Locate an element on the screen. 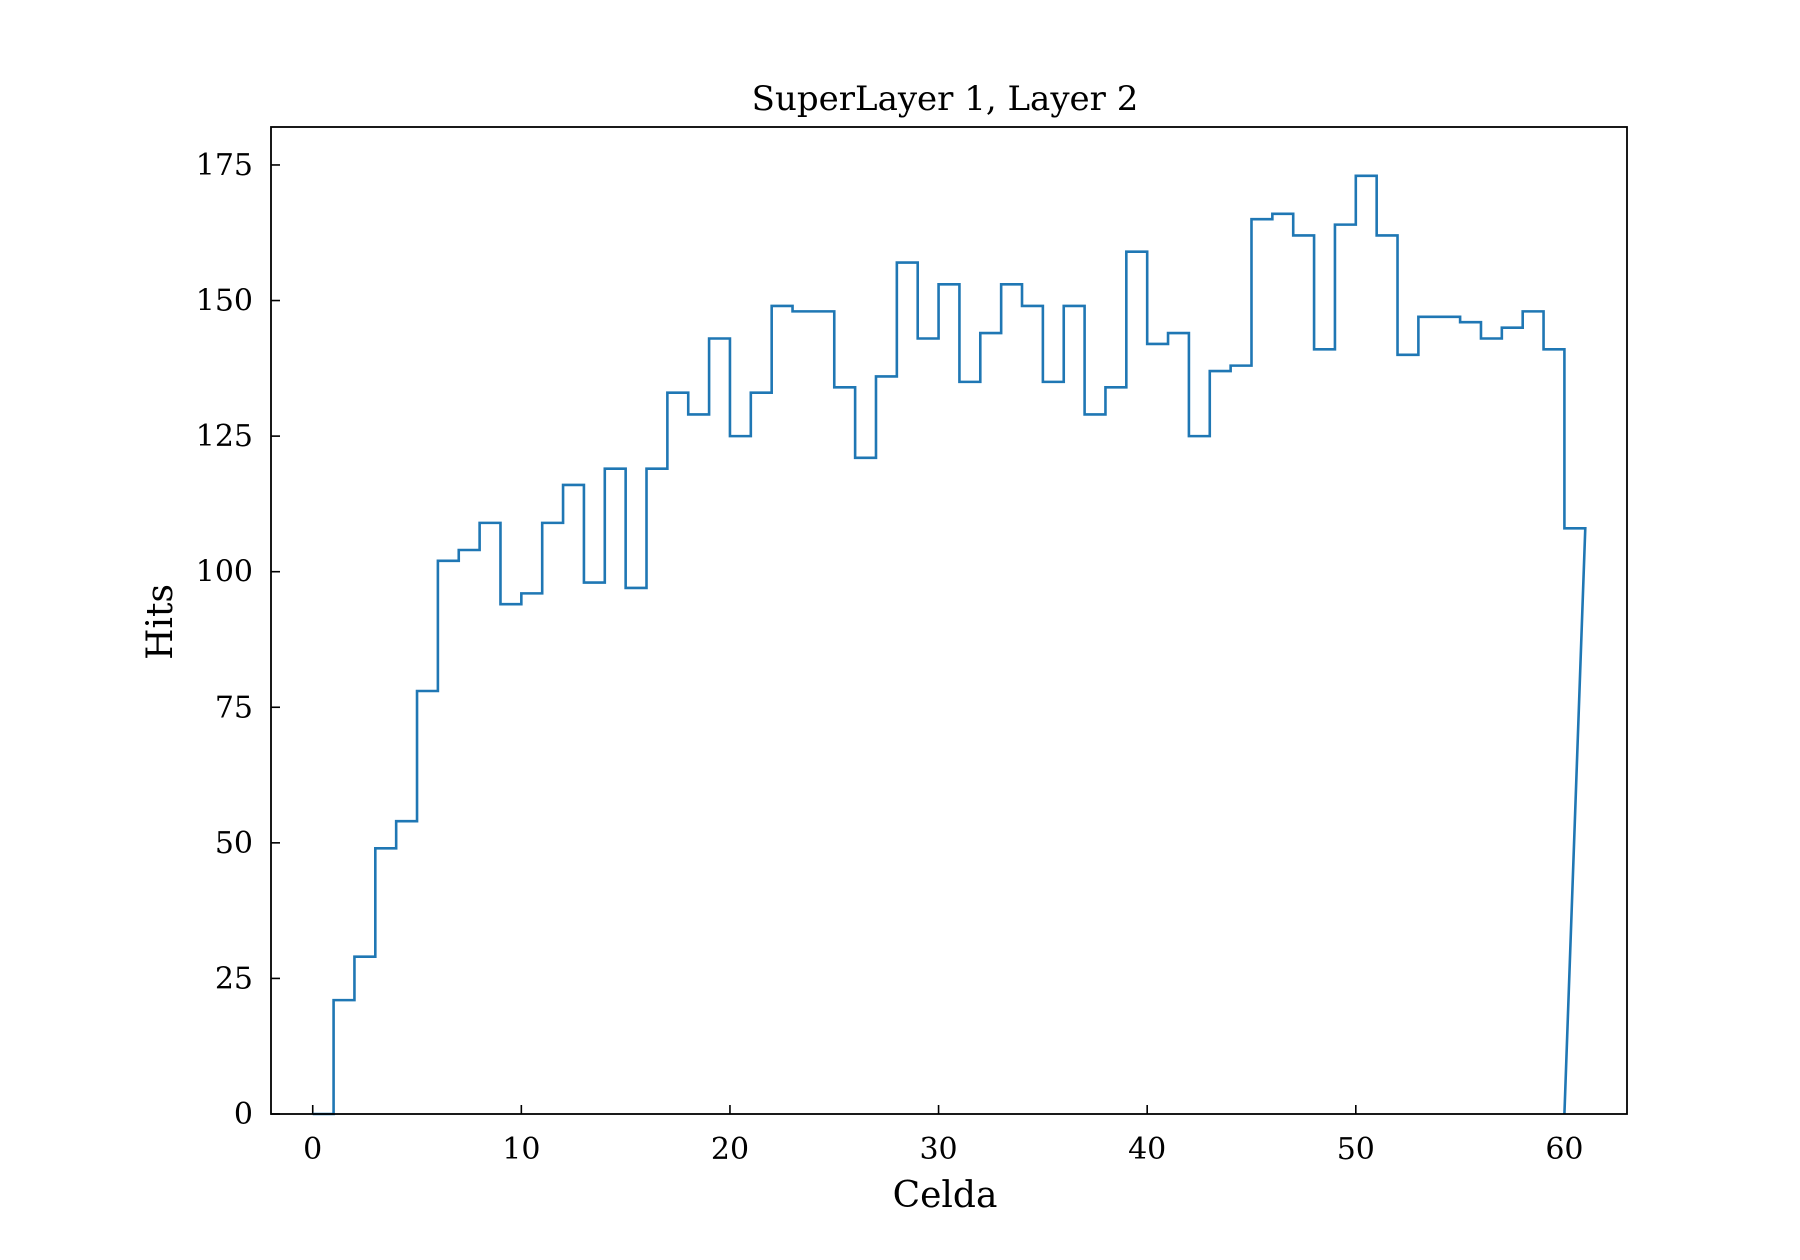 The image size is (1800, 1260). y-tick-label: 100 is located at coordinates (224, 572).